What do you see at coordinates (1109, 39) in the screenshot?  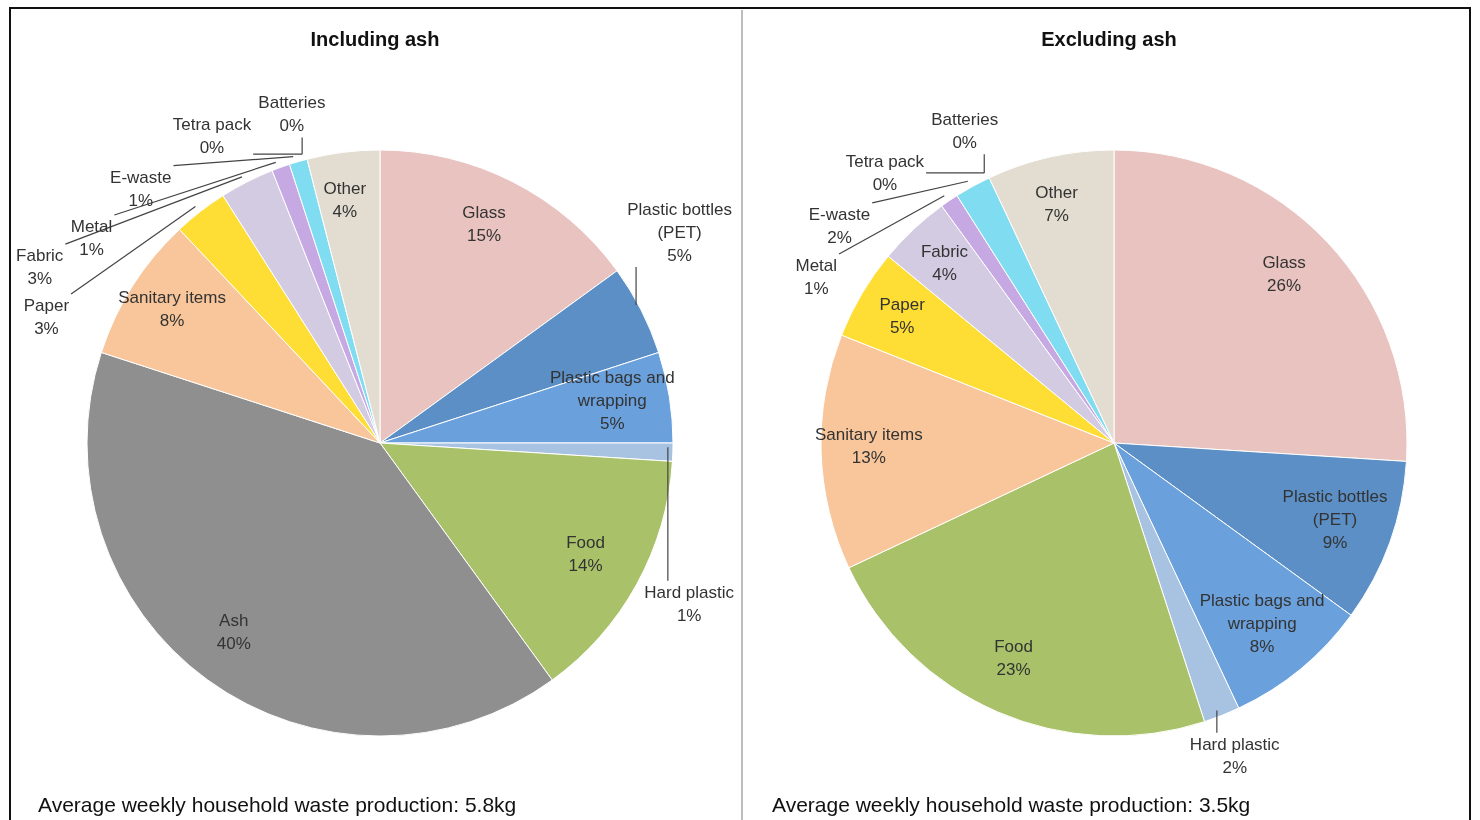 I see `chart-title: Excluding ash` at bounding box center [1109, 39].